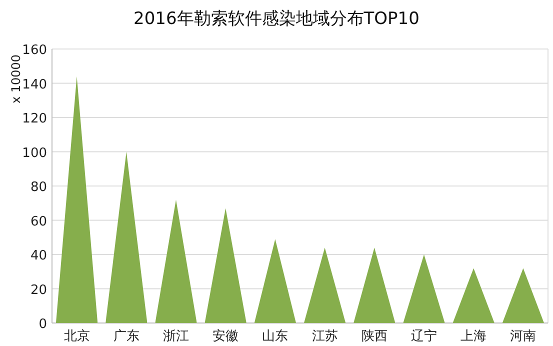 The height and width of the screenshot is (346, 553). What do you see at coordinates (34, 119) in the screenshot?
I see `y-tick-label: 120` at bounding box center [34, 119].